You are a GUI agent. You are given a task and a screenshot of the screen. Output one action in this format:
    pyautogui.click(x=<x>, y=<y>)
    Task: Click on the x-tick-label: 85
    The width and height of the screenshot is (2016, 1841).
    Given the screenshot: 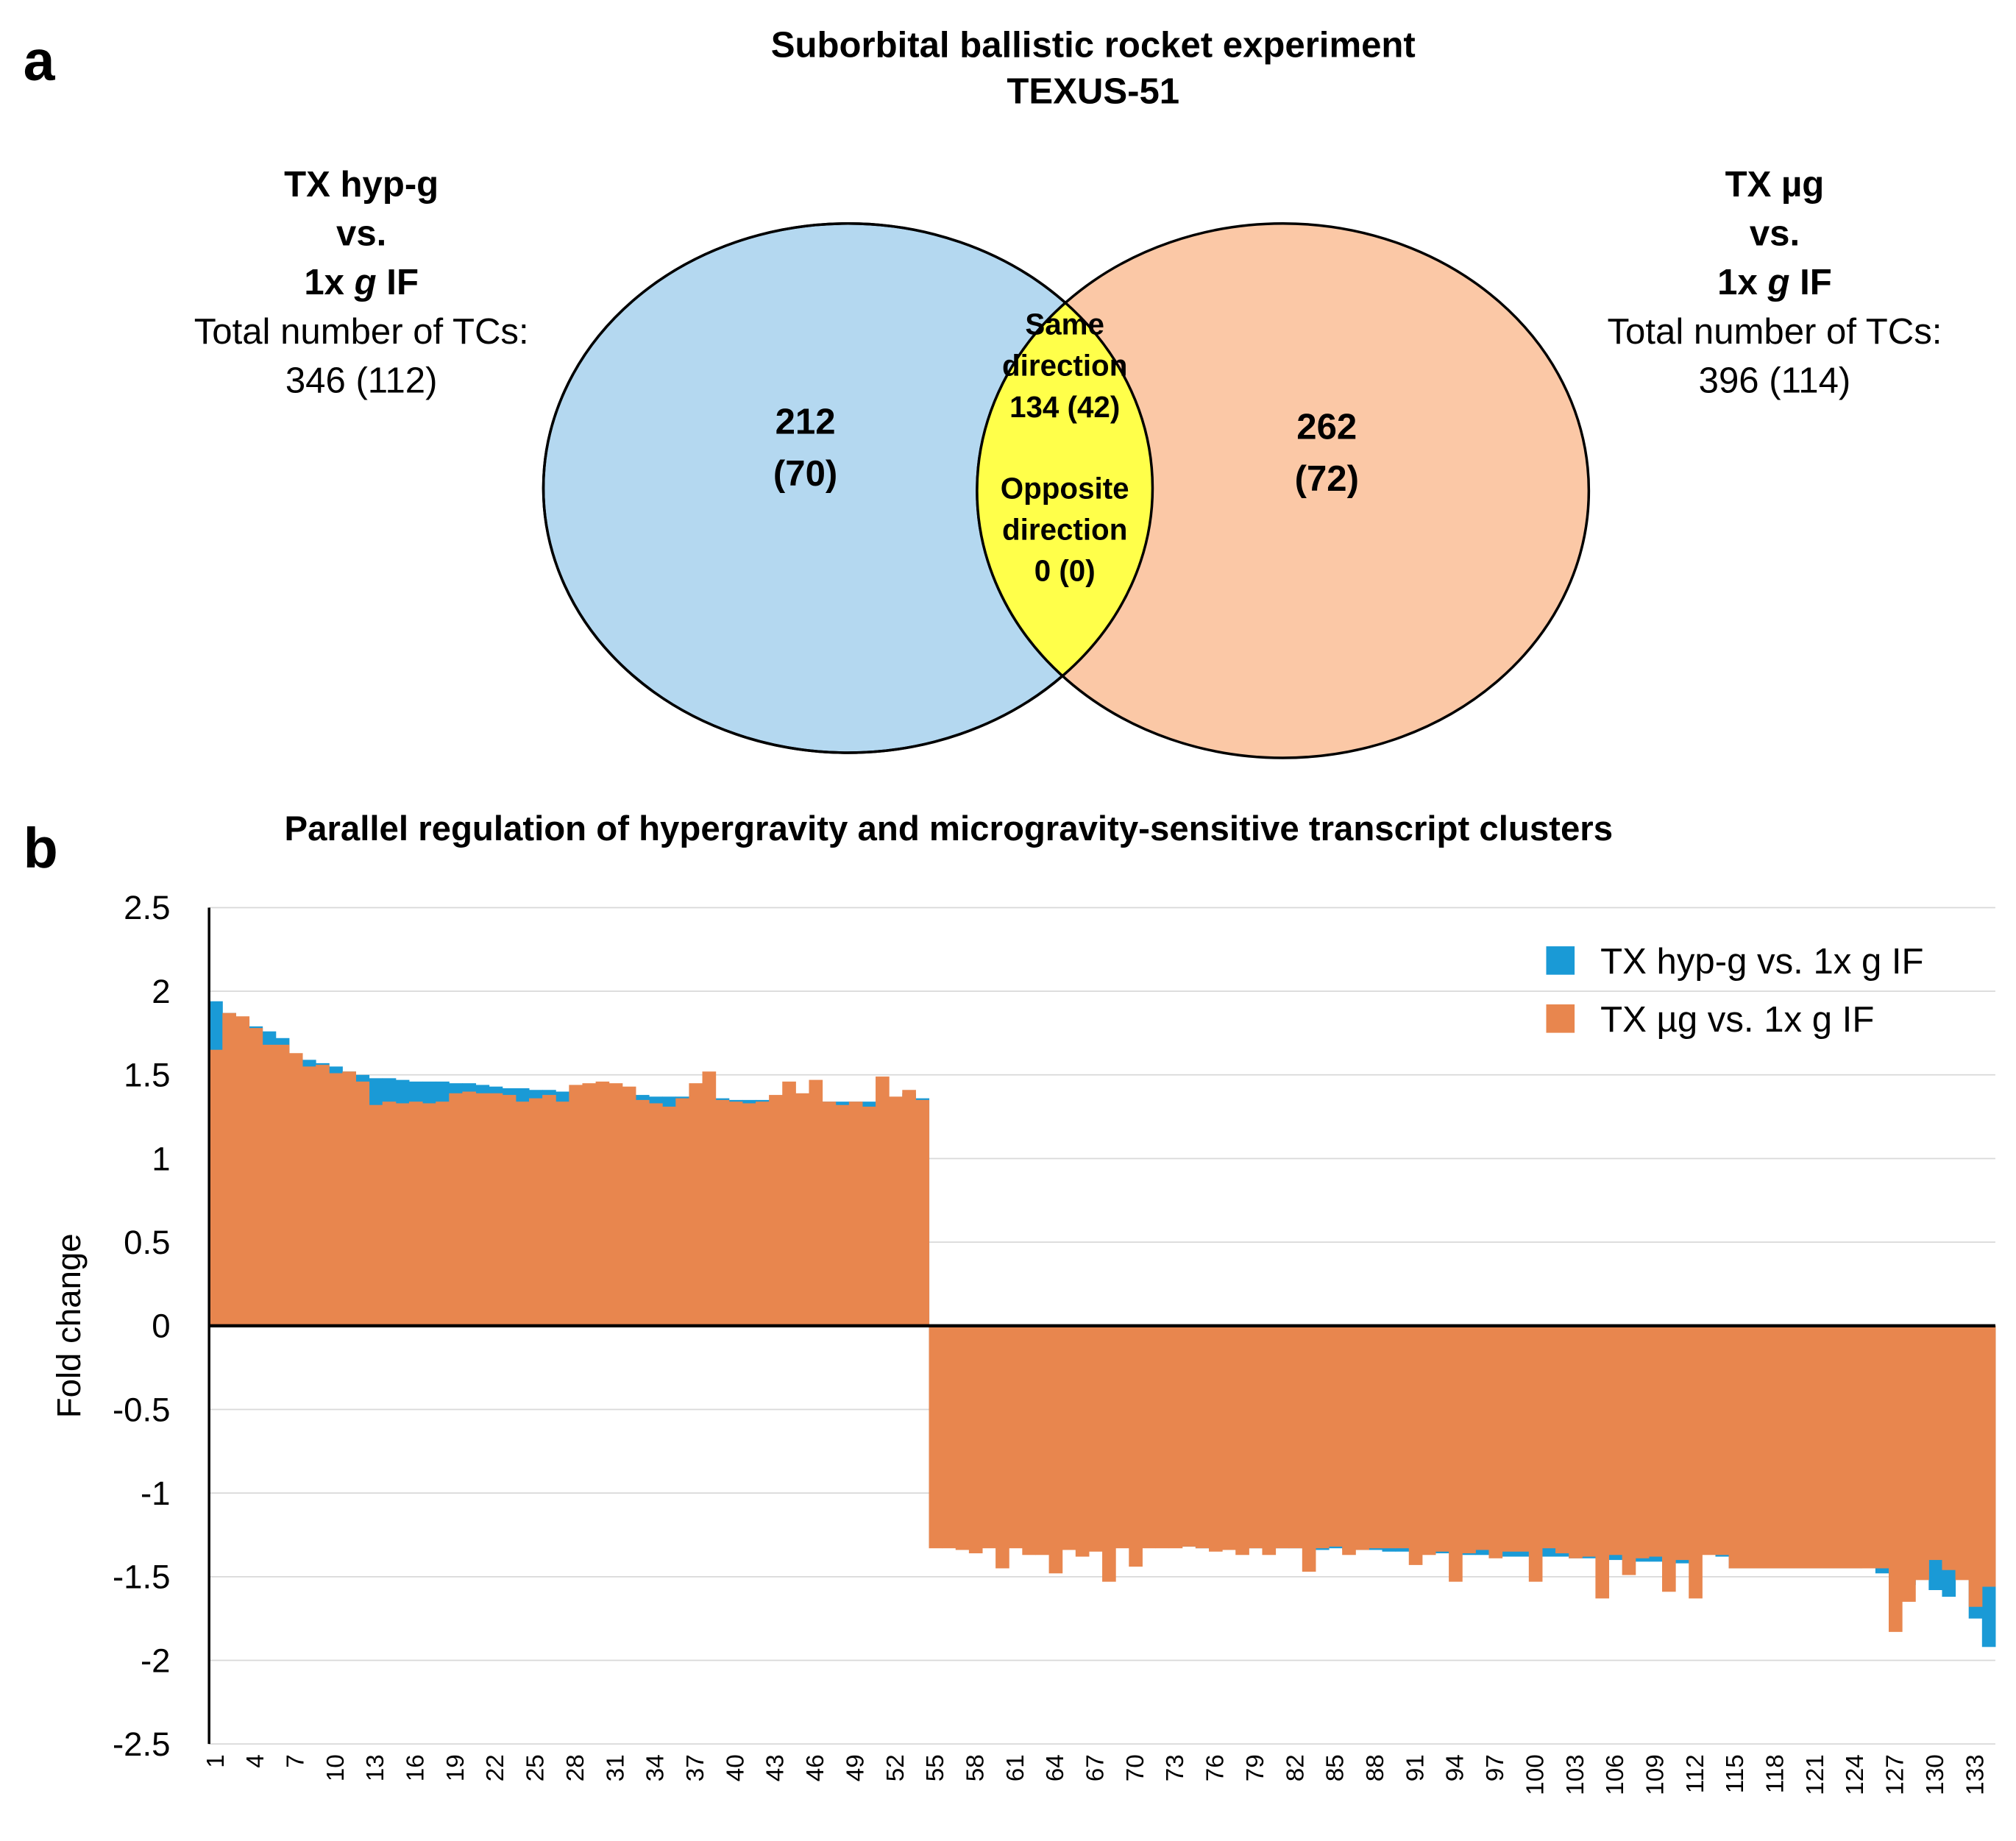 What is the action you would take?
    pyautogui.click(x=1335, y=1767)
    